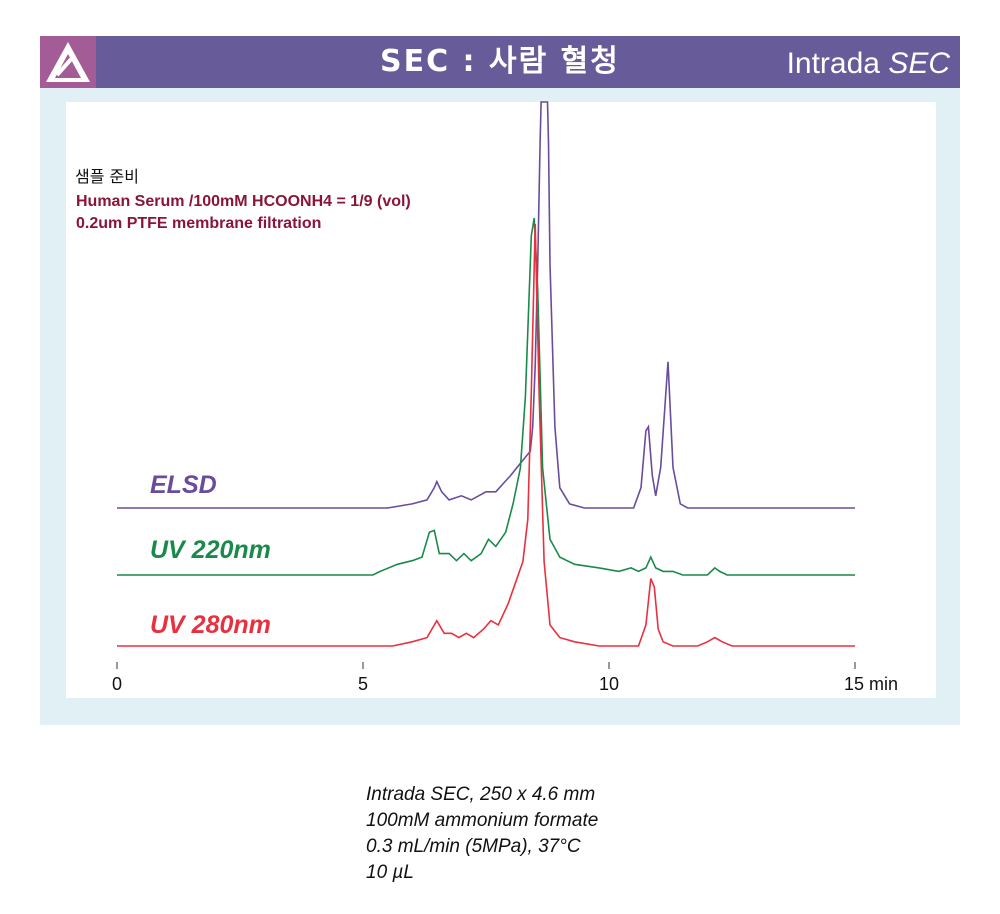 The image size is (1000, 914). Describe the element at coordinates (243, 201) in the screenshot. I see `sample-prep-line: Human Serum /100mM HCOONH4 = 1/9 (vol)` at that location.